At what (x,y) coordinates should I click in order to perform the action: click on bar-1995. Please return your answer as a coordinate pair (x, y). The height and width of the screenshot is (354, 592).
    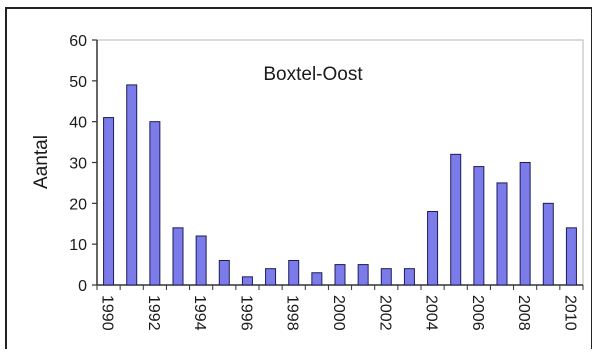
    Looking at the image, I should click on (224, 273).